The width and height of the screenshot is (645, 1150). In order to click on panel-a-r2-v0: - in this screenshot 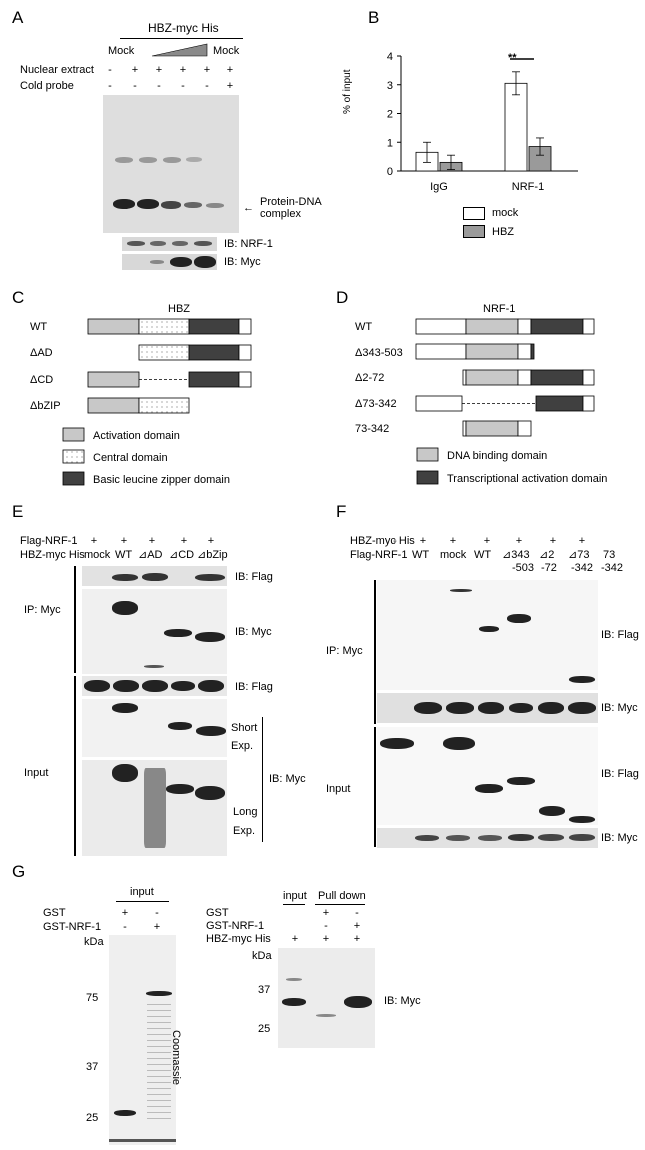, I will do `click(110, 86)`.